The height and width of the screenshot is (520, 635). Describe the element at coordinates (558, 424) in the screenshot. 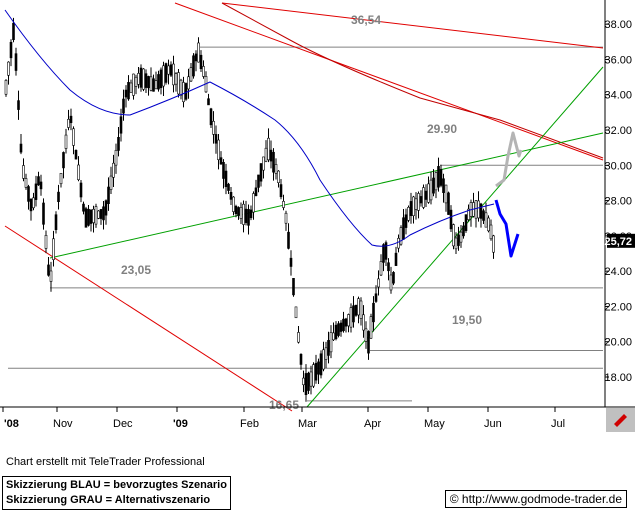

I see `time-tick-label: Jul` at that location.